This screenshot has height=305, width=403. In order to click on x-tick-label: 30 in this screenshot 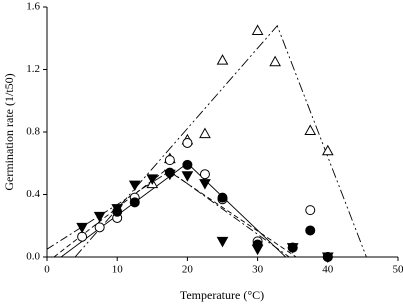, I will do `click(258, 270)`.